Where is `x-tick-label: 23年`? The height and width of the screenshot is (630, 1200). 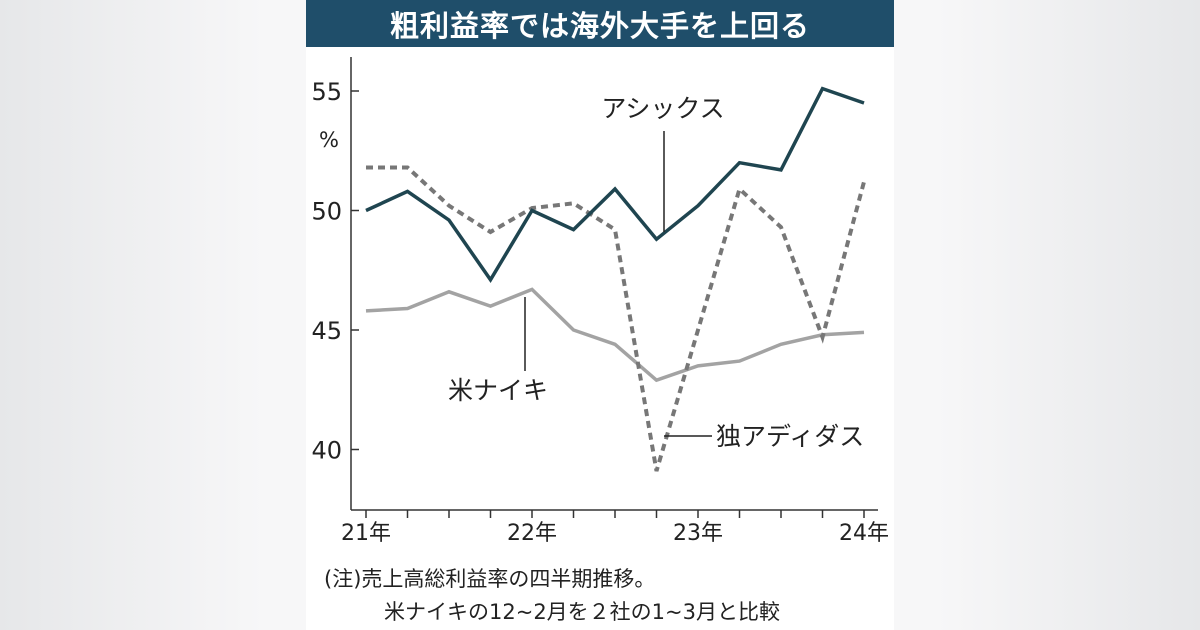
x-tick-label: 23年 is located at coordinates (698, 533).